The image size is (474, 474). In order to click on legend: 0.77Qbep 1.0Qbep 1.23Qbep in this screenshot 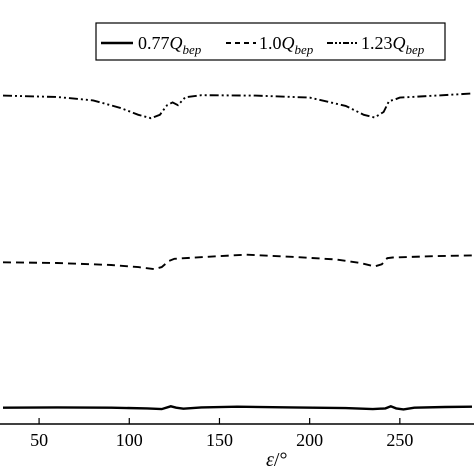, I will do `click(270, 41)`.